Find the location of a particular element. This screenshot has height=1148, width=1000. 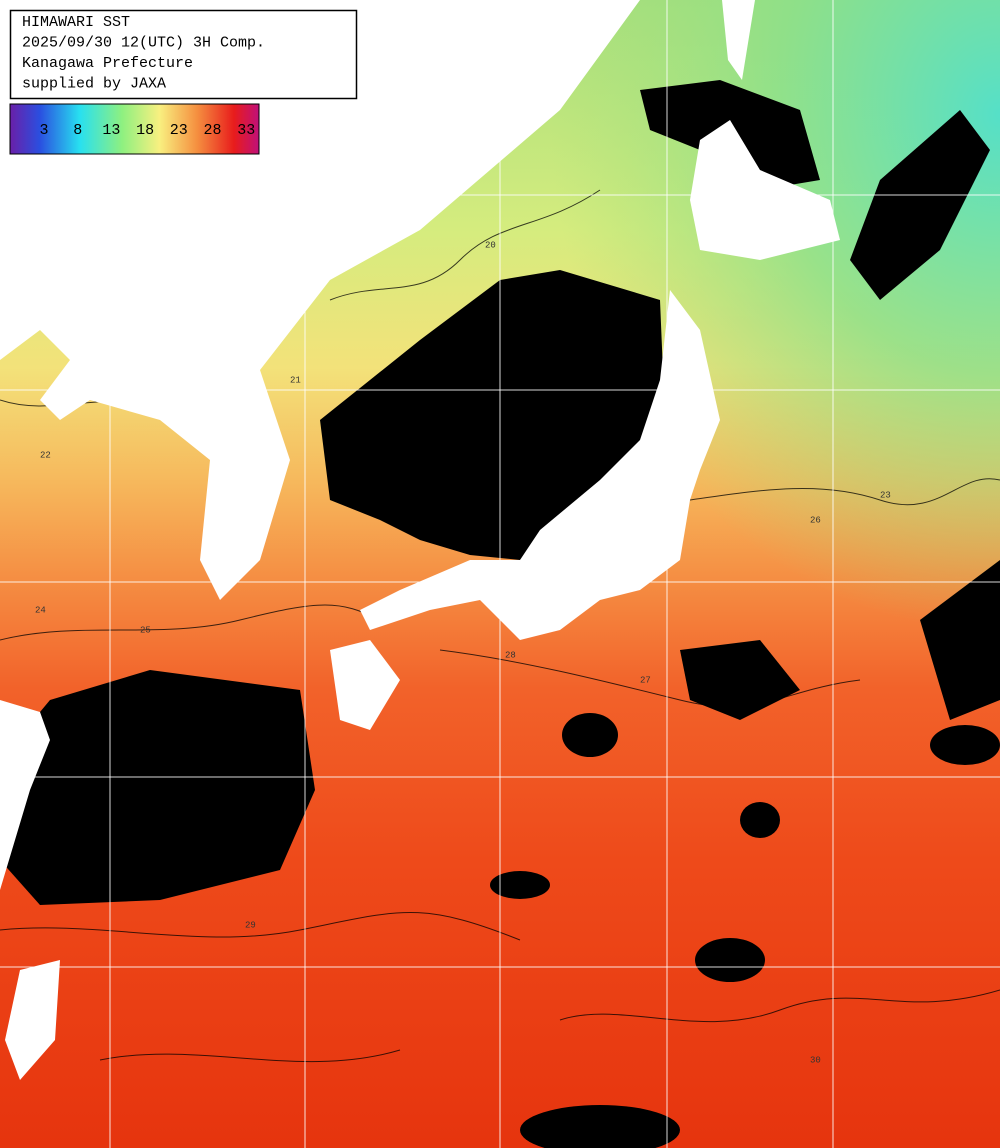

contour-label: 24 is located at coordinates (40, 610).